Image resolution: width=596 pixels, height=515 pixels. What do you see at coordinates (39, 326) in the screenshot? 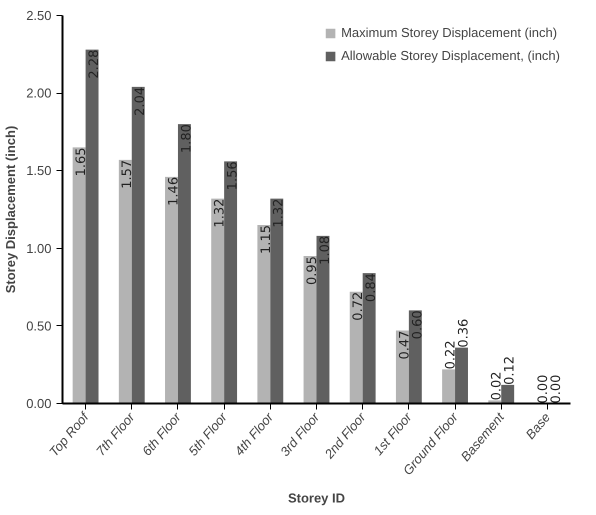
I see `y-tick-label: 0.50` at bounding box center [39, 326].